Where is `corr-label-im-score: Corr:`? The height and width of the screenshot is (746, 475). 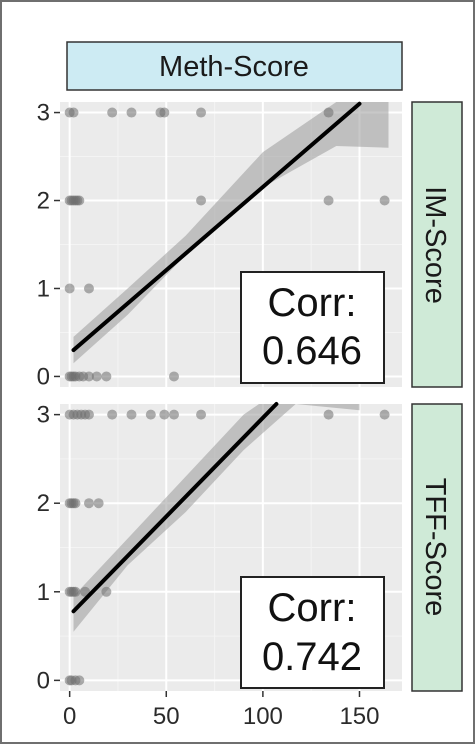 corr-label-im-score: Corr: is located at coordinates (312, 303).